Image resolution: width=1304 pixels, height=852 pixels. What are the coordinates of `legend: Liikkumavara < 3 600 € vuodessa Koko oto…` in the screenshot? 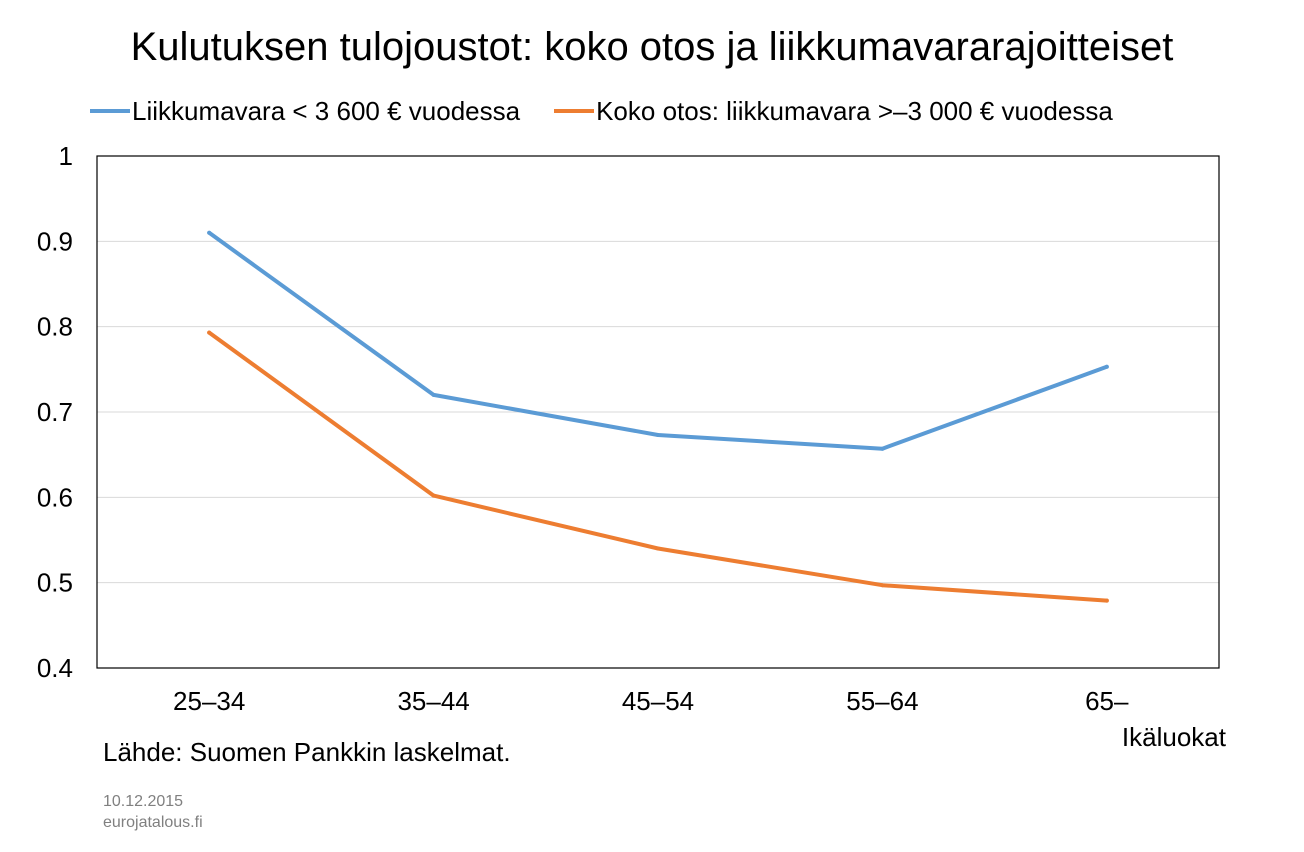 It's located at (618, 111).